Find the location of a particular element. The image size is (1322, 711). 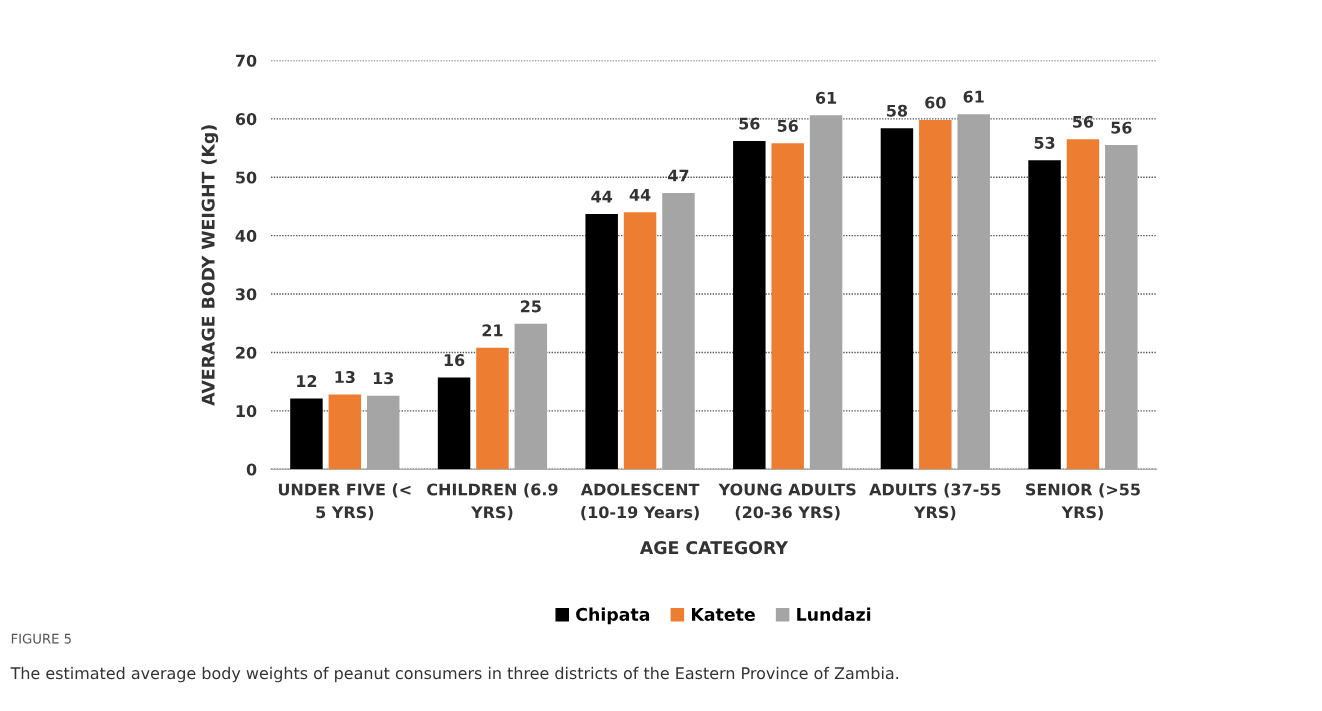

data-label: 21 is located at coordinates (492, 330).